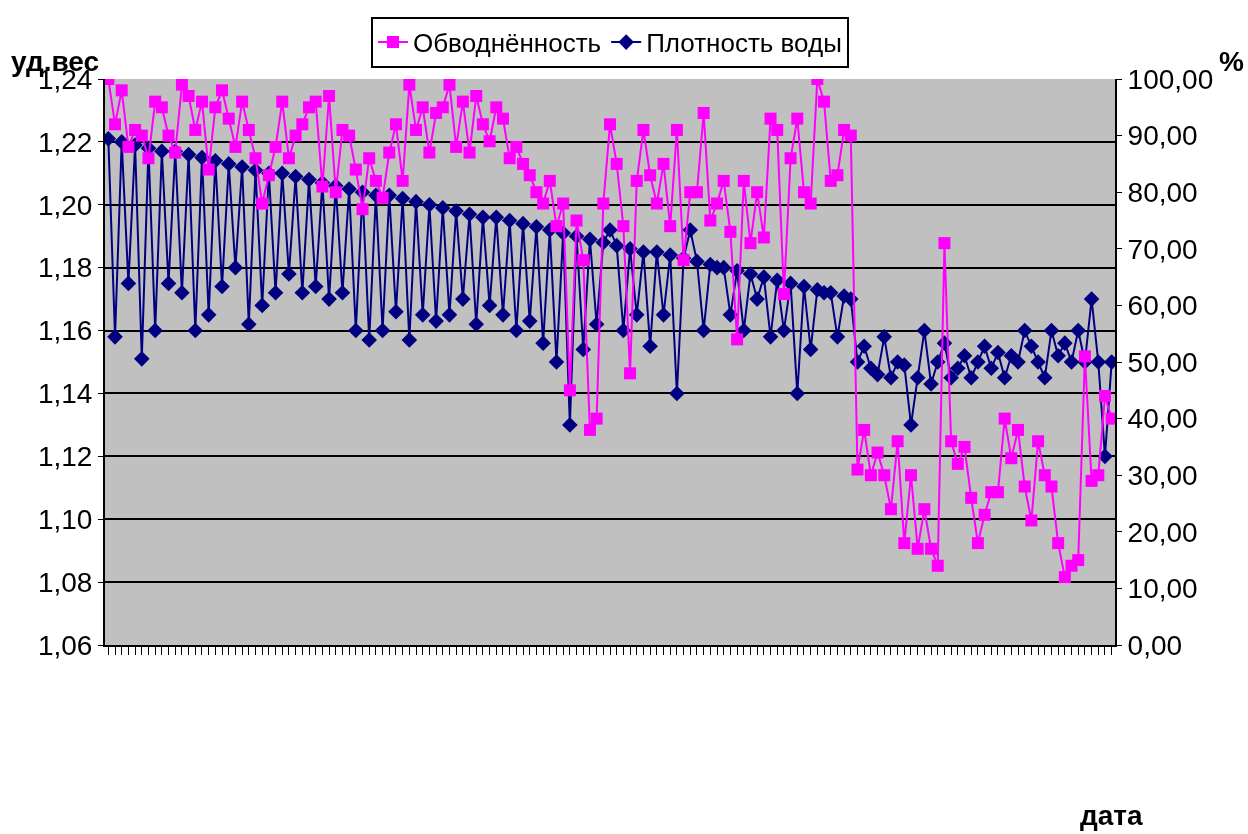 This screenshot has height=834, width=1248. Describe the element at coordinates (65, 520) in the screenshot. I see `y-tick-label: 1,10` at that location.